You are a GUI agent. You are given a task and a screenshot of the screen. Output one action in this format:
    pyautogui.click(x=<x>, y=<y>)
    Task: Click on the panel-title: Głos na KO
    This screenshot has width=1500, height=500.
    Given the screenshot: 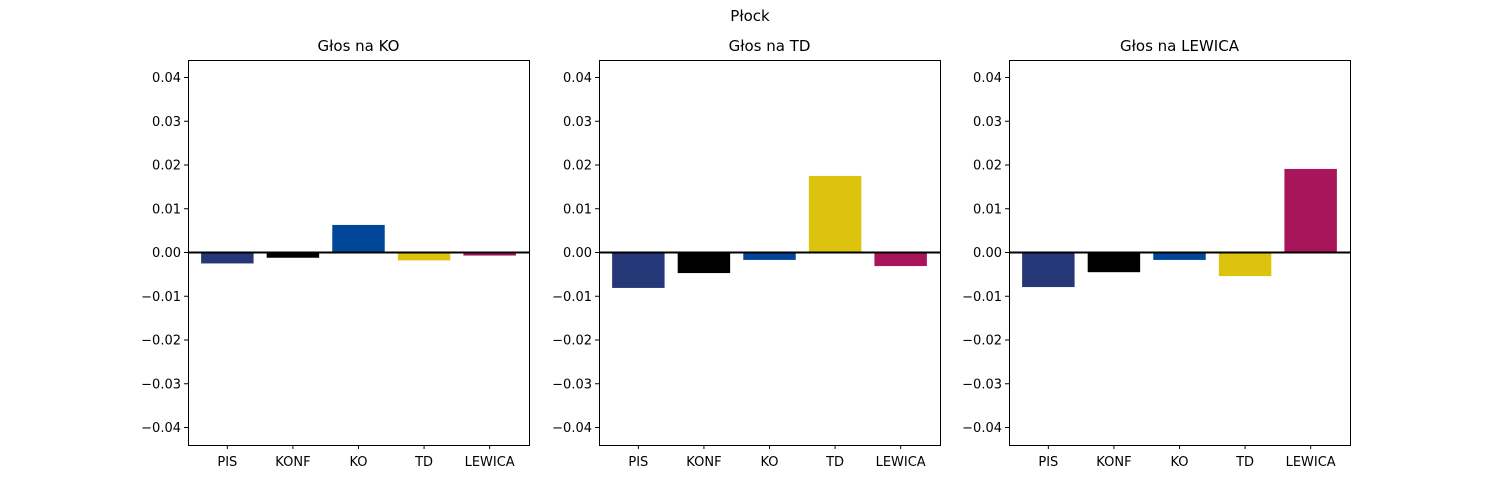 What is the action you would take?
    pyautogui.click(x=359, y=46)
    